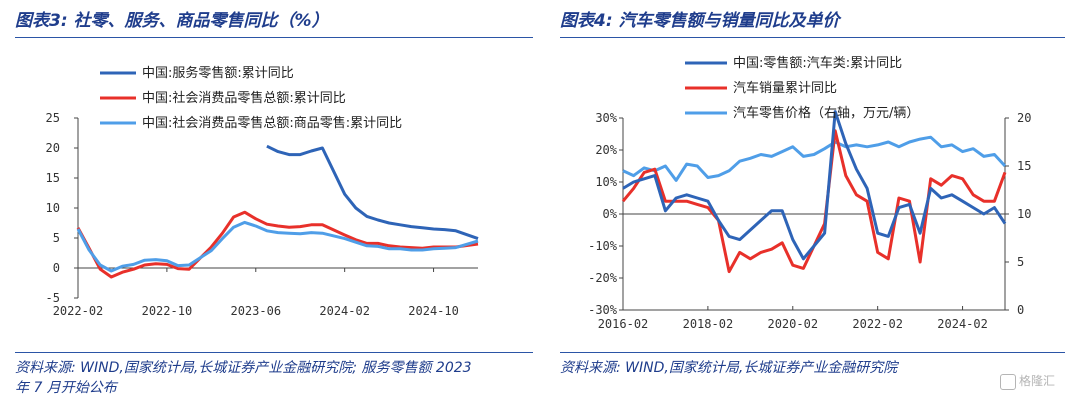 This screenshot has height=403, width=1080. I want to click on left-y-tick-label: 0, so click(56, 268).